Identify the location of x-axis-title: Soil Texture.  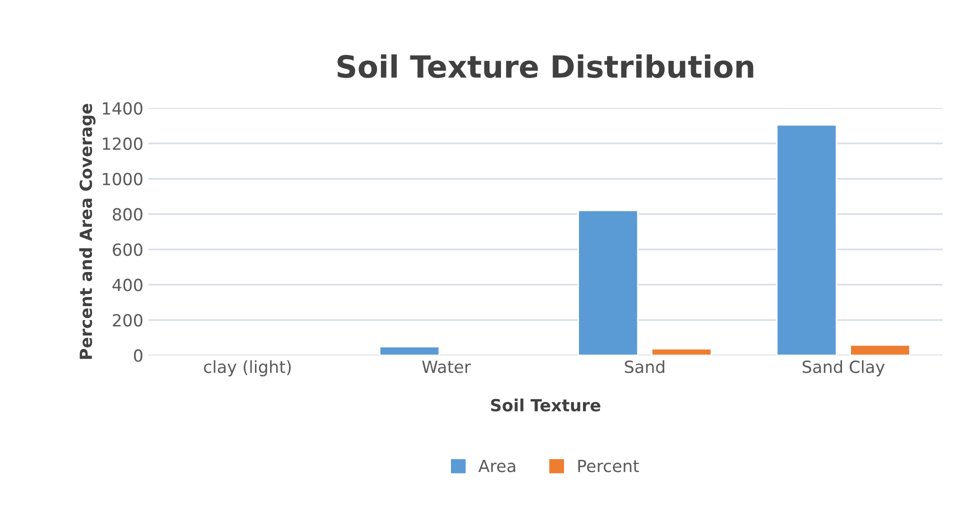
(545, 405).